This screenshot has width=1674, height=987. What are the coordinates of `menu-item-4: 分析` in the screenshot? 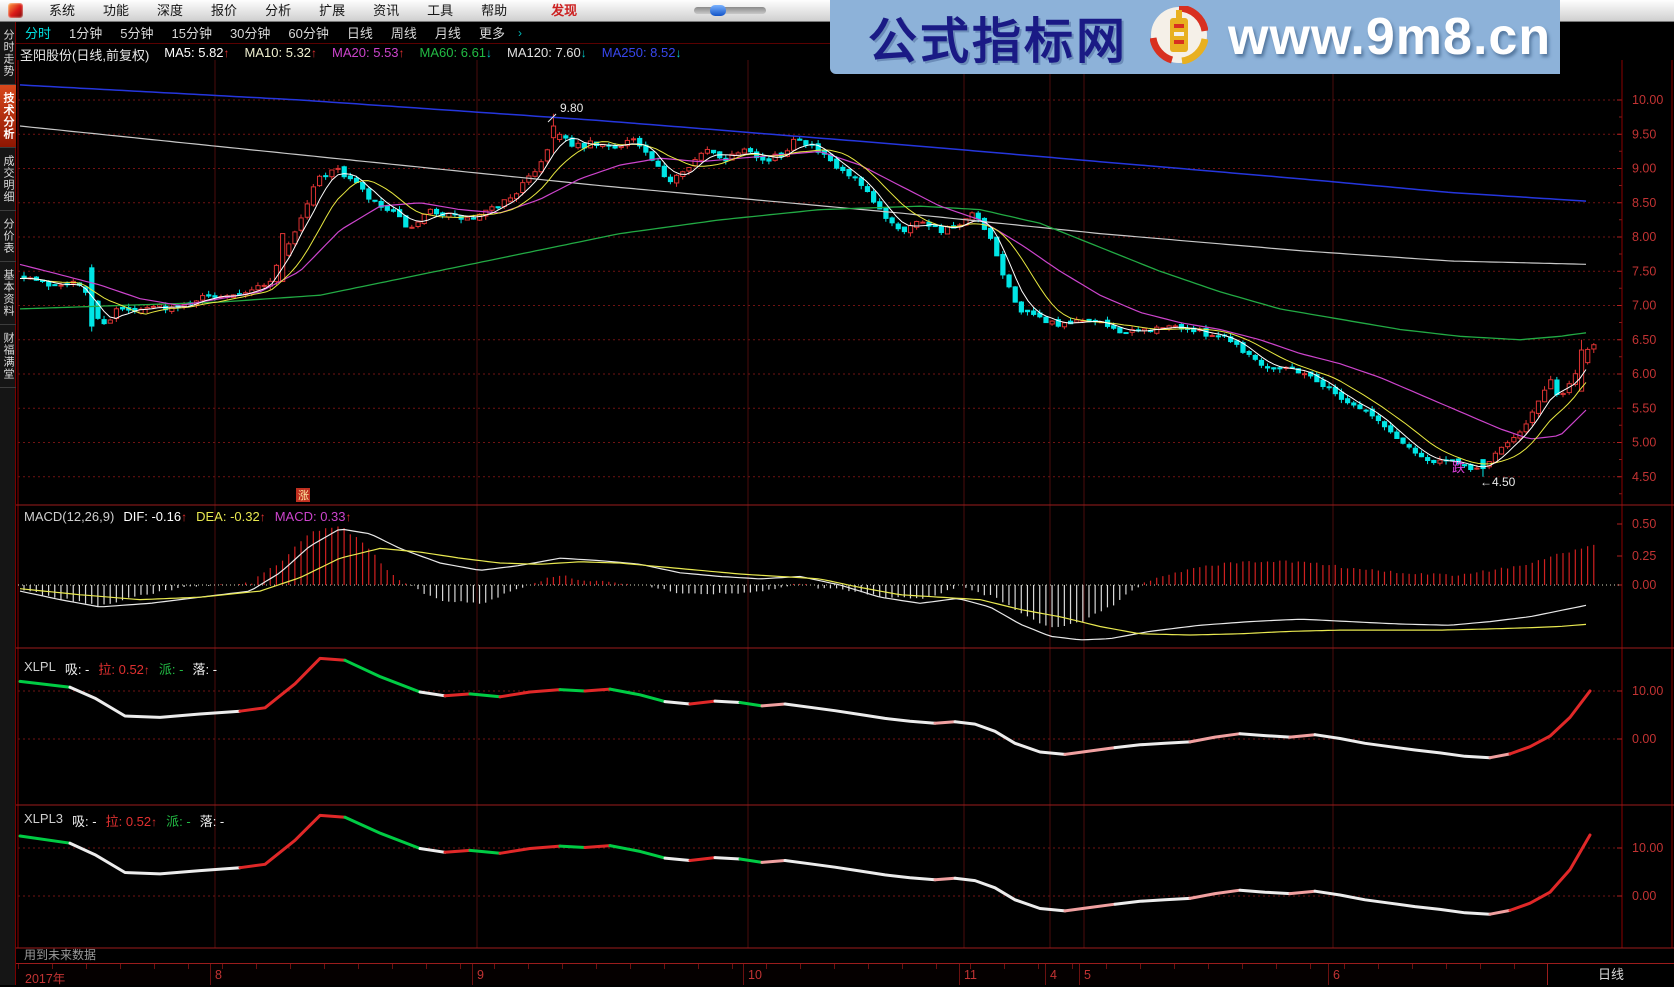 It's located at (278, 10).